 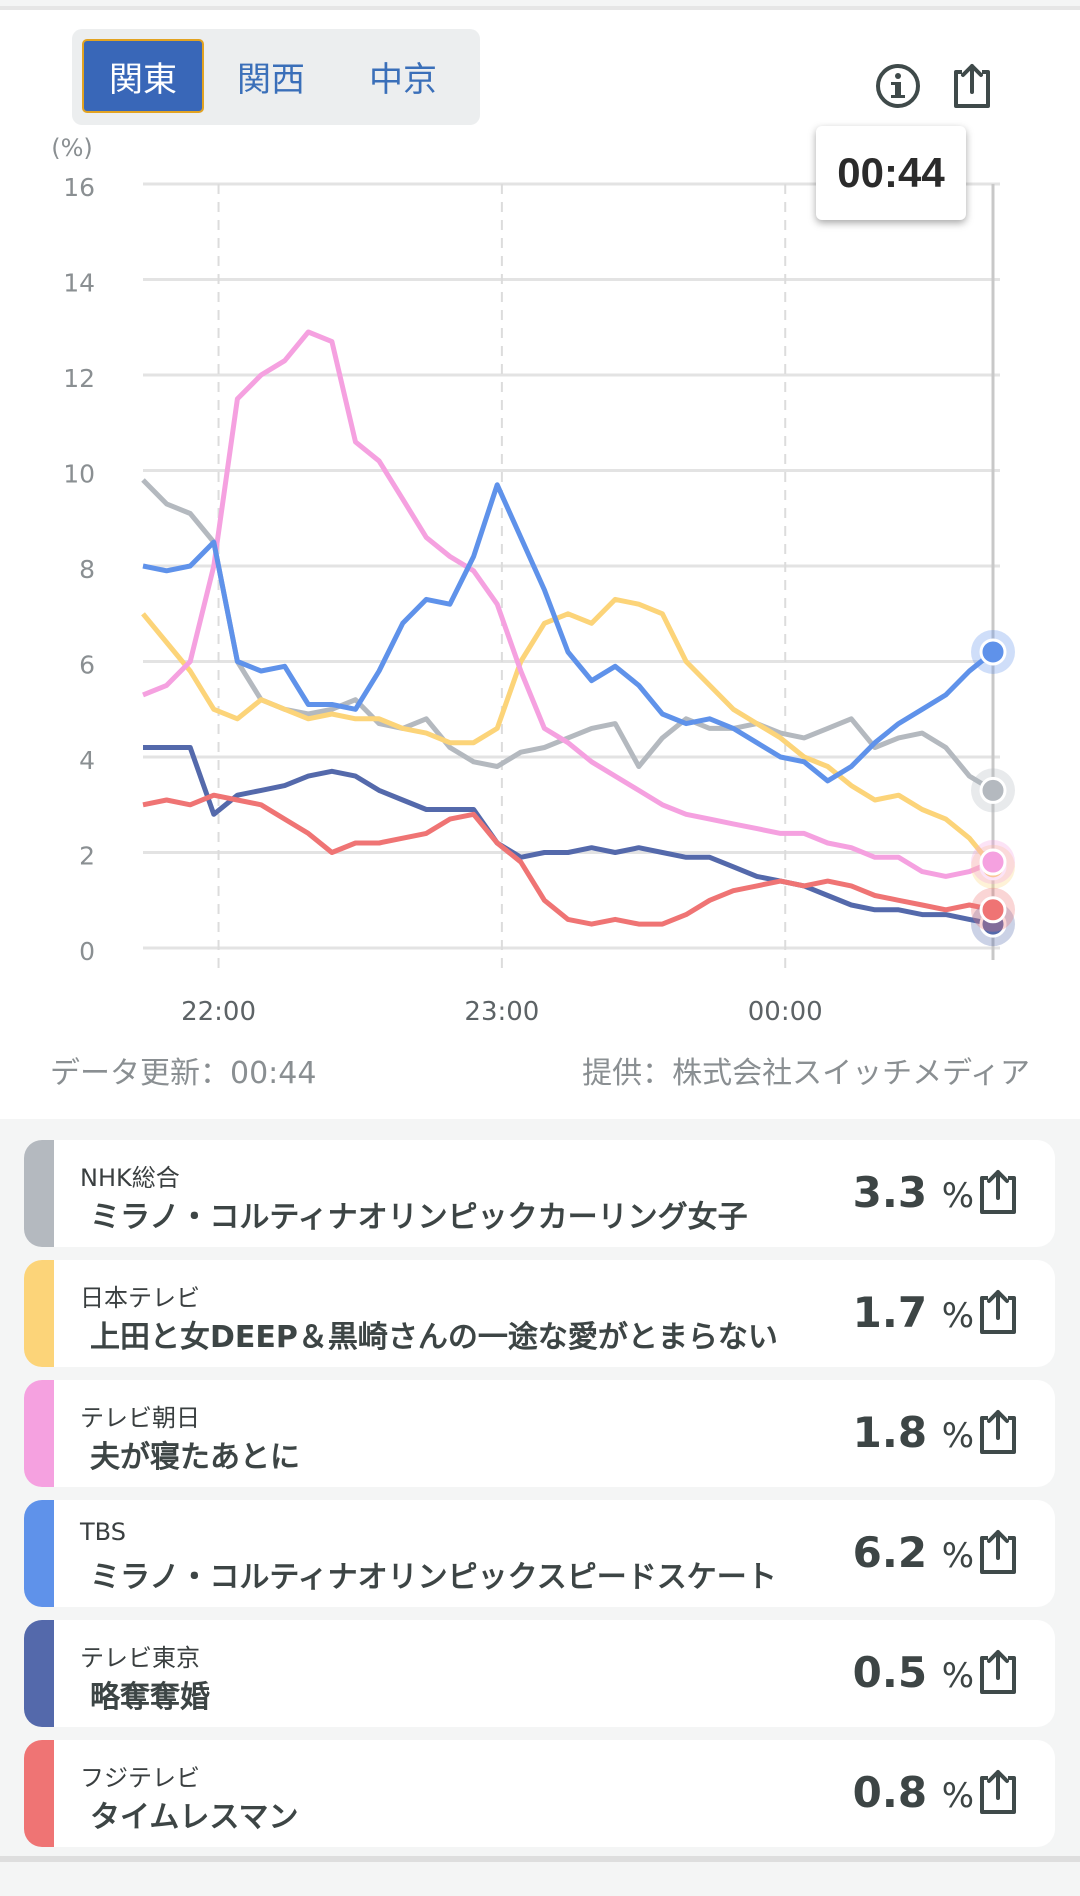 What do you see at coordinates (72, 148) in the screenshot?
I see `y-axis-unit: (%)` at bounding box center [72, 148].